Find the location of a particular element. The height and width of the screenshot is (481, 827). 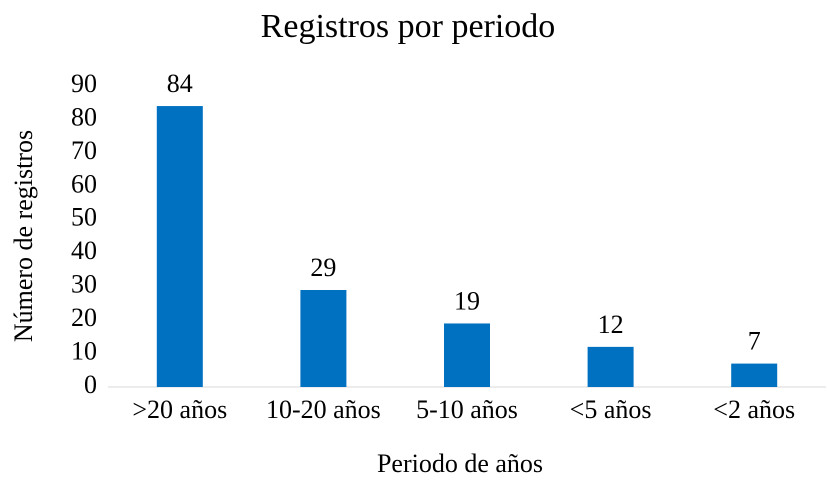

data-label: 29 is located at coordinates (323, 267).